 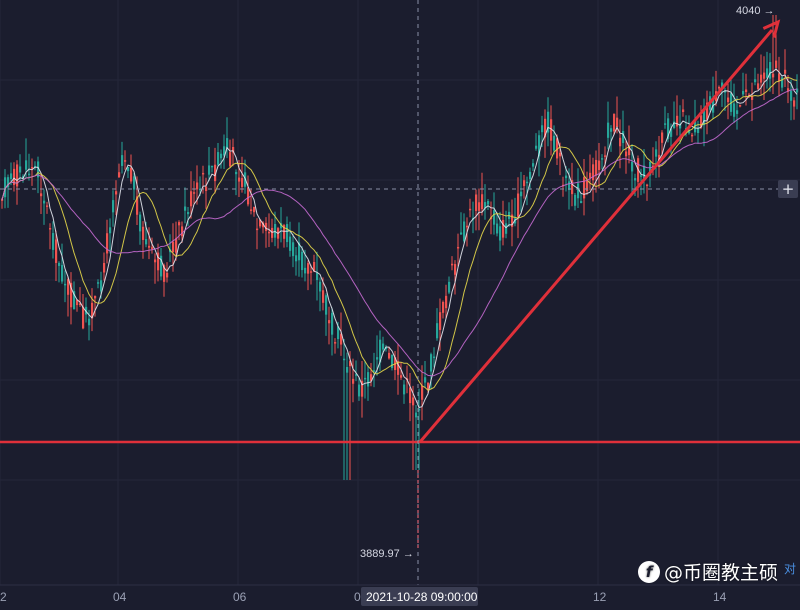 I want to click on crosshair-date-label: 2021-10-28 09:00:00, so click(x=422, y=597).